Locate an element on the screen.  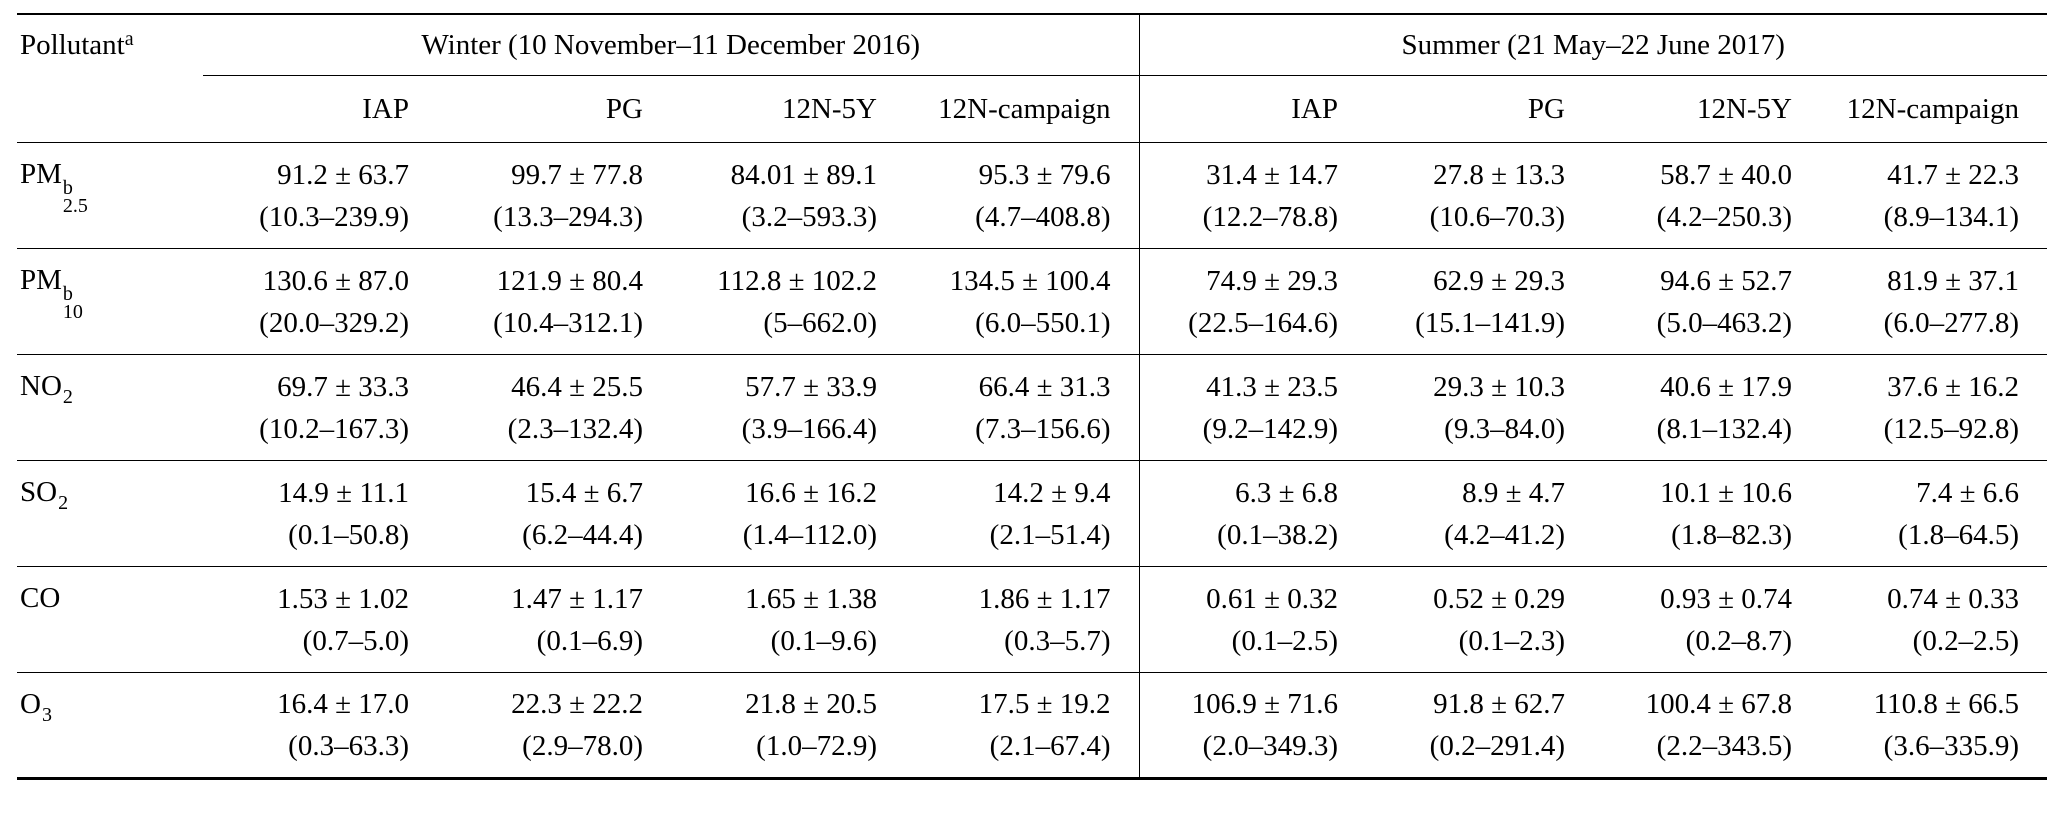
mean-value: 57.7 ± 33.9 is located at coordinates (811, 386).